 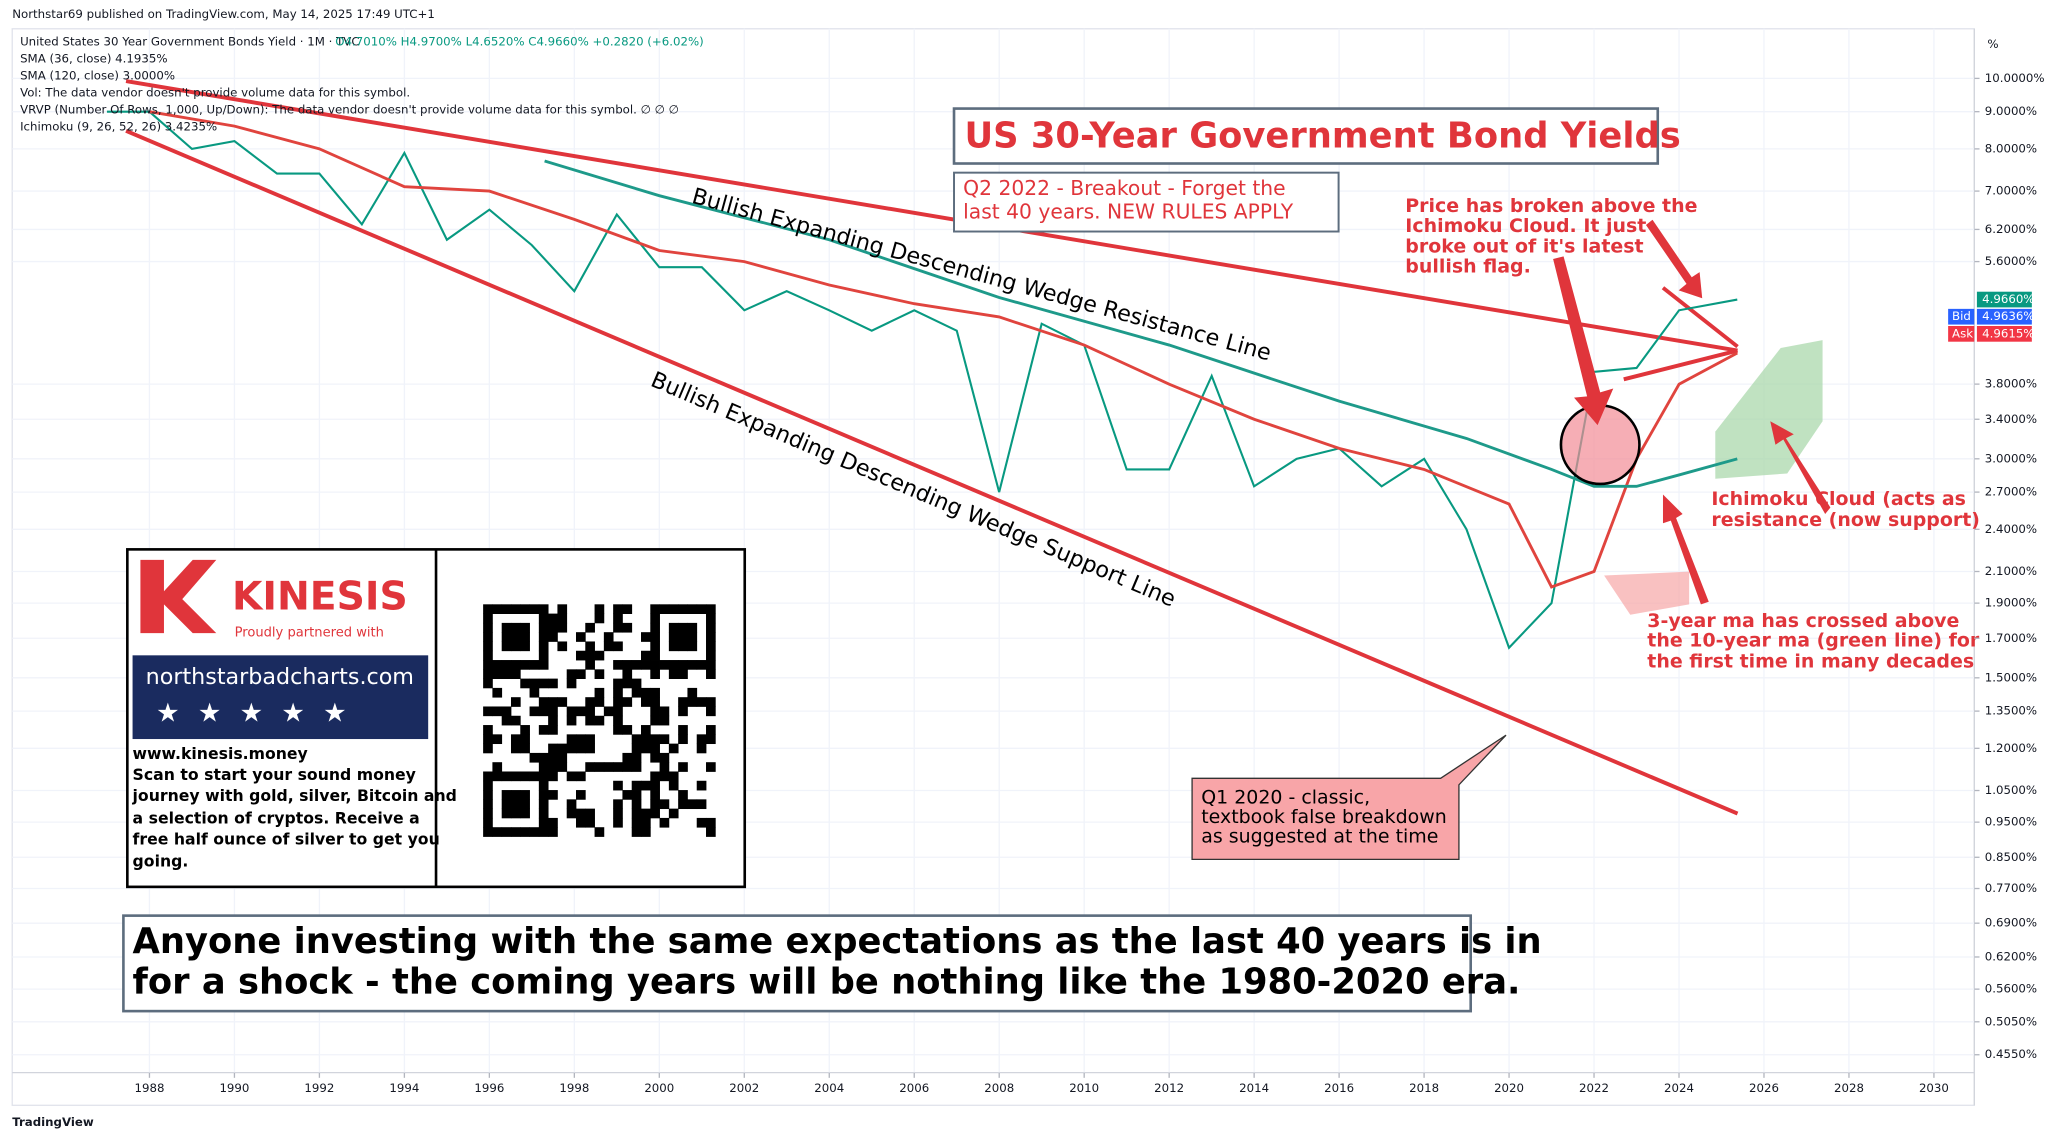 What do you see at coordinates (2011, 571) in the screenshot?
I see `y-tick-label: 2.1000%` at bounding box center [2011, 571].